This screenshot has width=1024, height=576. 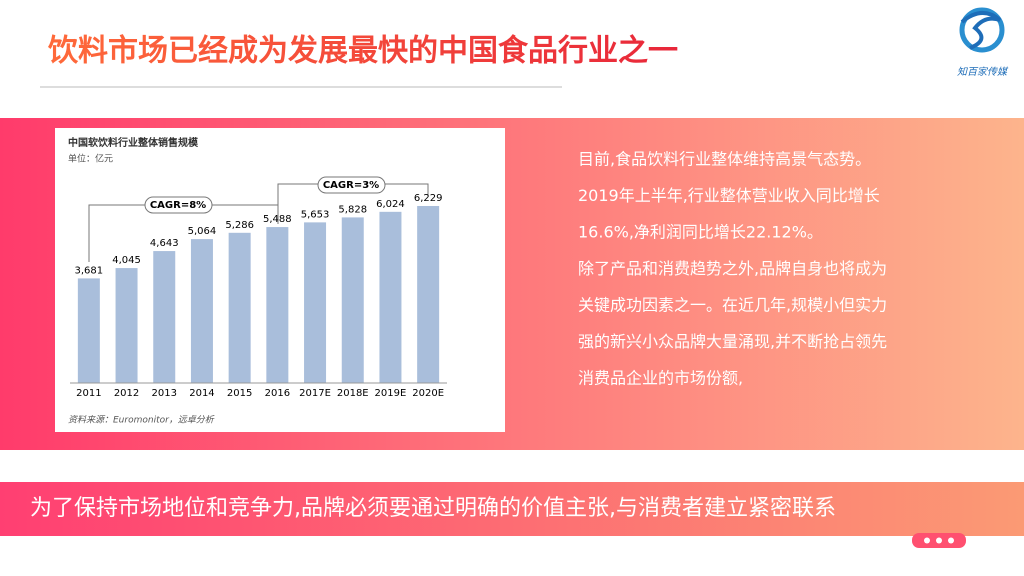 What do you see at coordinates (353, 393) in the screenshot?
I see `x-tick-label: 2018E` at bounding box center [353, 393].